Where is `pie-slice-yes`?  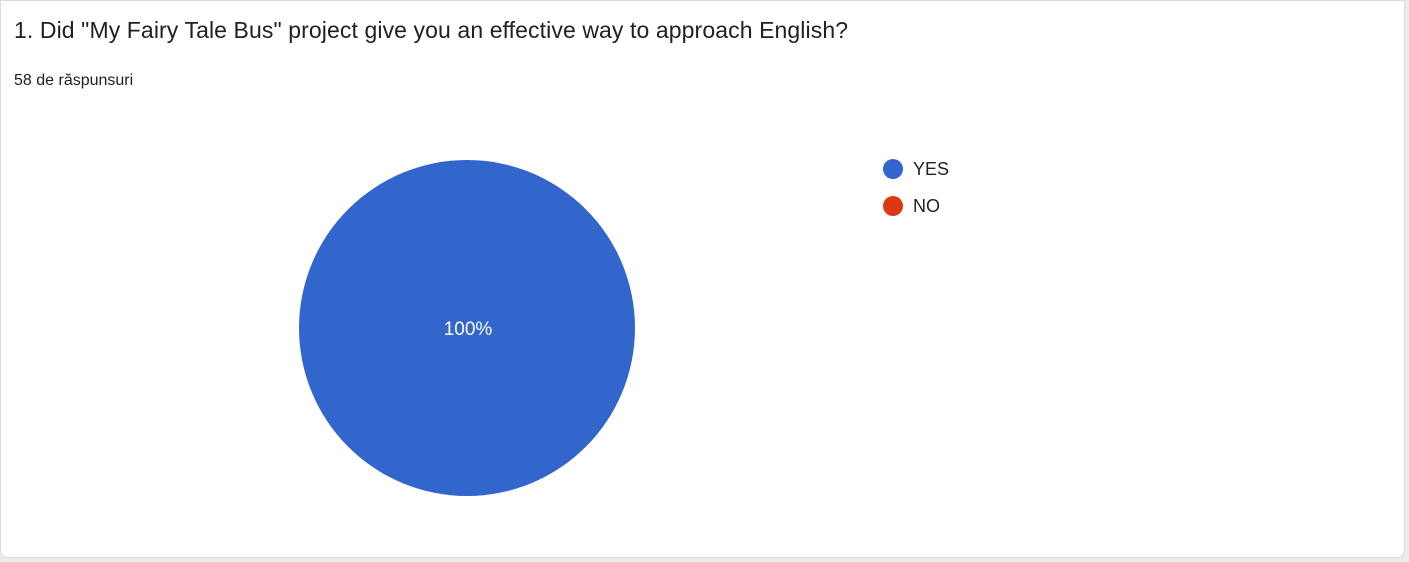 pie-slice-yes is located at coordinates (467, 328).